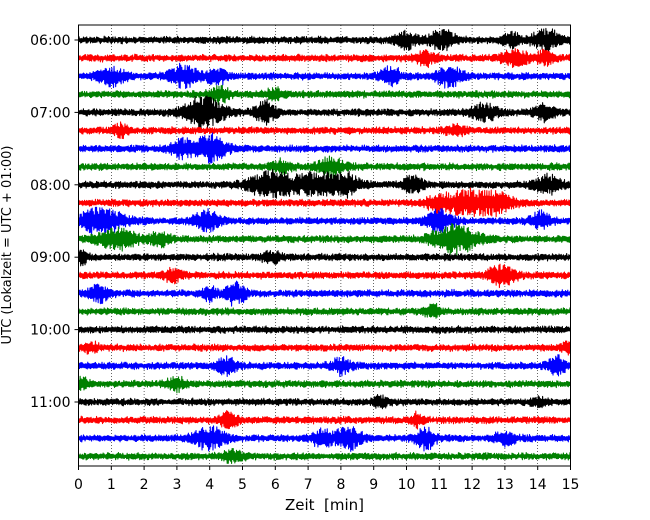 The width and height of the screenshot is (650, 520). I want to click on x-tick-label: 7, so click(308, 485).